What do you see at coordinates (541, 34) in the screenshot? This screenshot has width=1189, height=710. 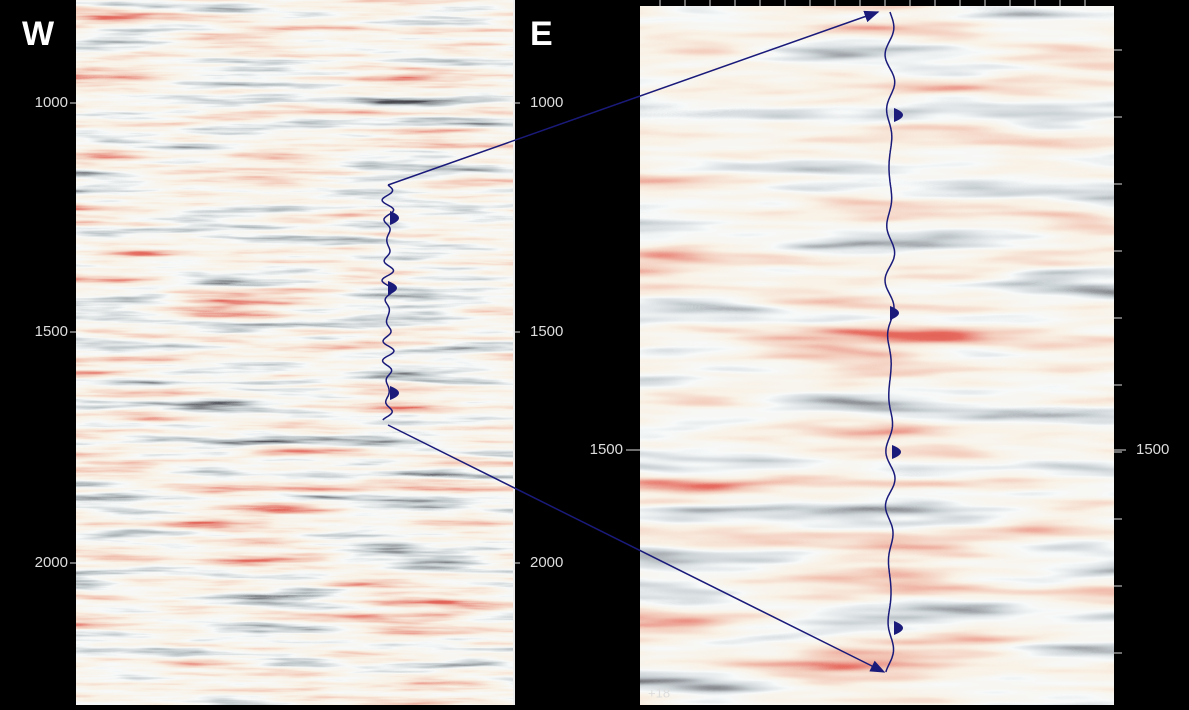 I see `east-label: E` at bounding box center [541, 34].